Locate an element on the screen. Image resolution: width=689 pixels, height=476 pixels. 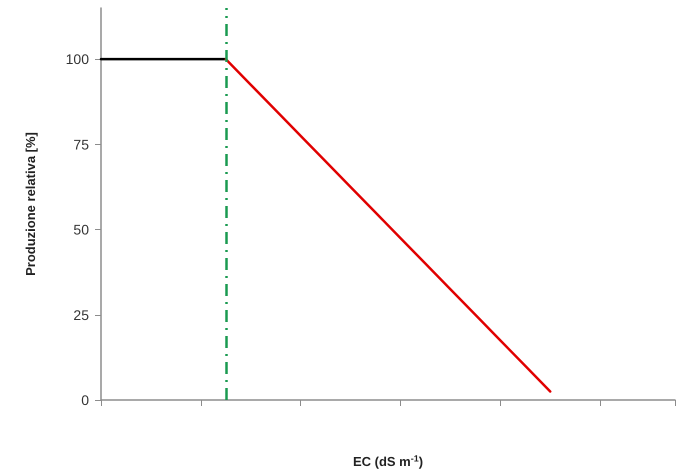
y-tick-label: 100 is located at coordinates (78, 59).